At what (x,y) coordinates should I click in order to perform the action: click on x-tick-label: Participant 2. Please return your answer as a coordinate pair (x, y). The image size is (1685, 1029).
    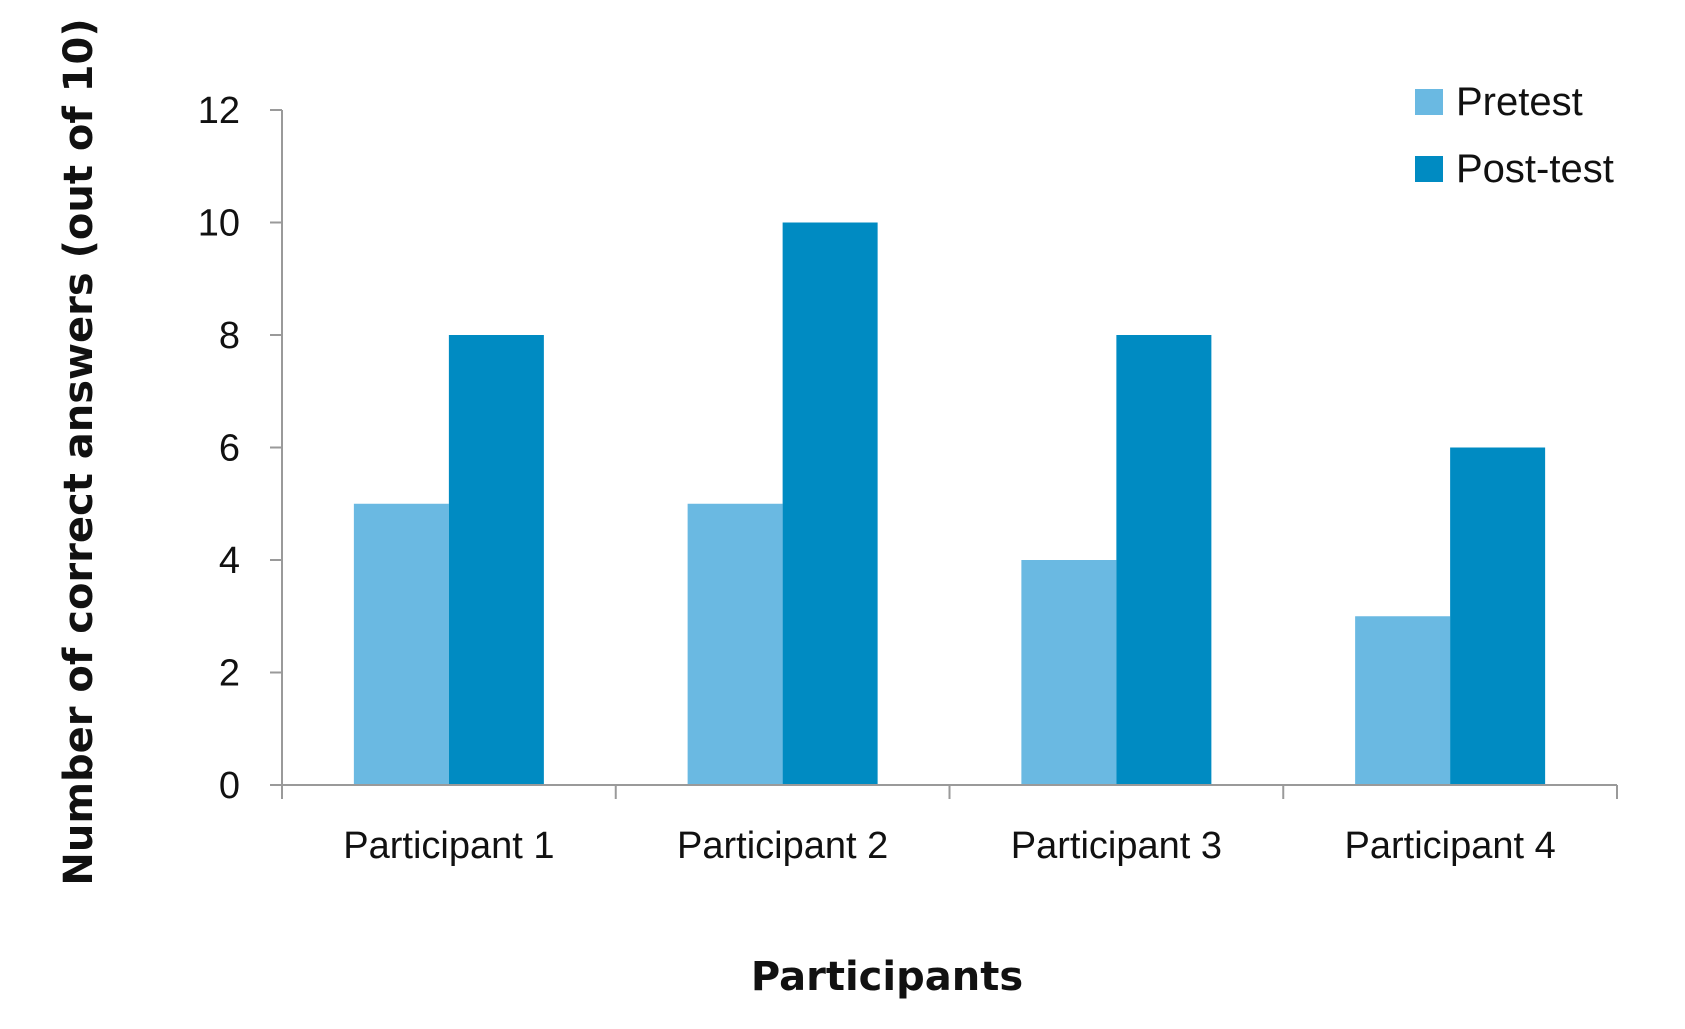
    Looking at the image, I should click on (782, 846).